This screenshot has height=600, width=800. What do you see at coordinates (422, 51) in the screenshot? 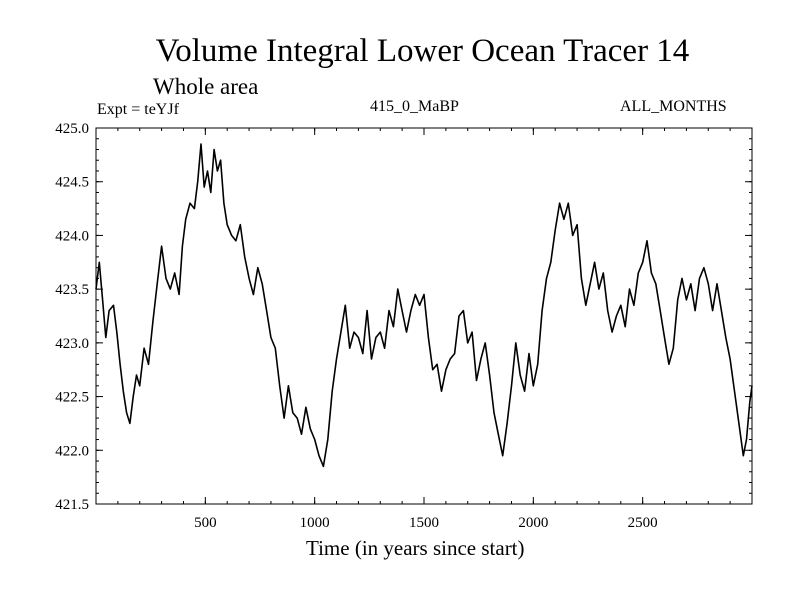
I see `chart-title: Volume Integral Lower Ocean Tracer 14` at bounding box center [422, 51].